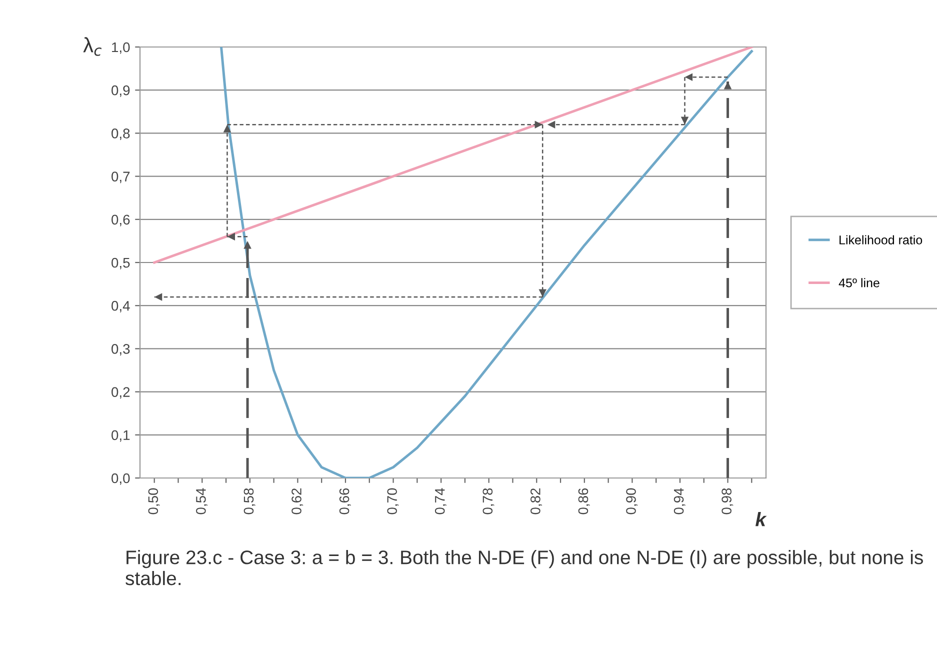  Describe the element at coordinates (121, 393) in the screenshot. I see `y-tick-label: 0,2` at that location.